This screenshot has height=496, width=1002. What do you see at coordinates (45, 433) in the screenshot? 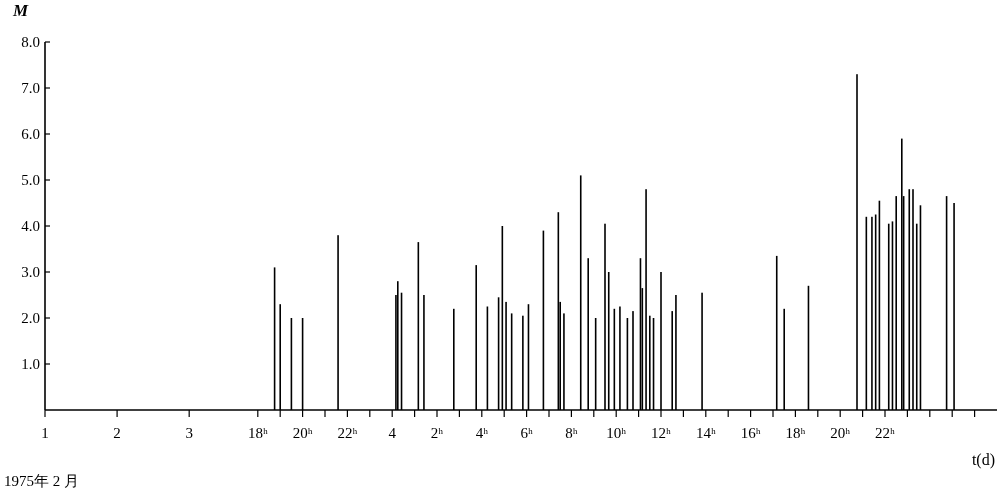
I see `x-tick-label: 1` at bounding box center [45, 433].